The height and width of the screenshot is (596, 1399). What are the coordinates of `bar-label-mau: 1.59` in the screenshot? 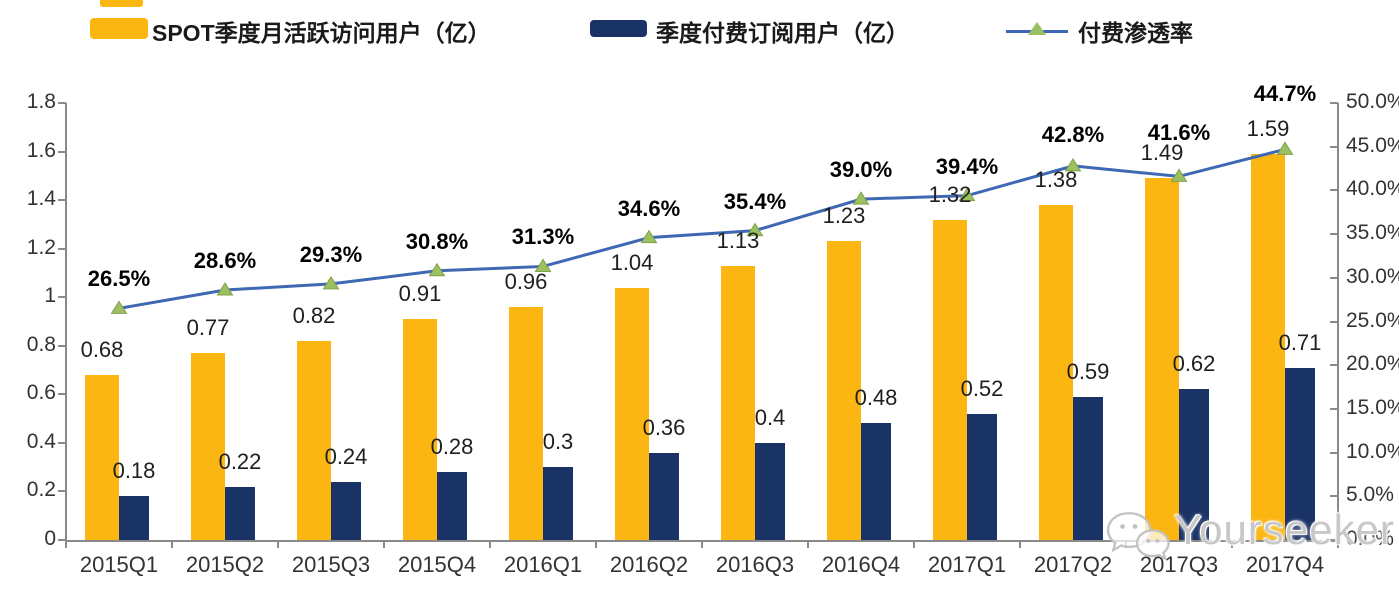 It's located at (1268, 128).